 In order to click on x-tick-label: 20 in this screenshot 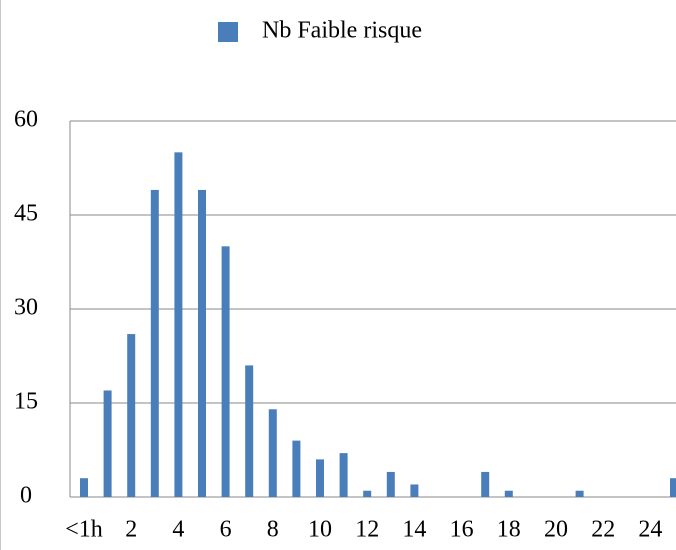, I will do `click(556, 530)`.